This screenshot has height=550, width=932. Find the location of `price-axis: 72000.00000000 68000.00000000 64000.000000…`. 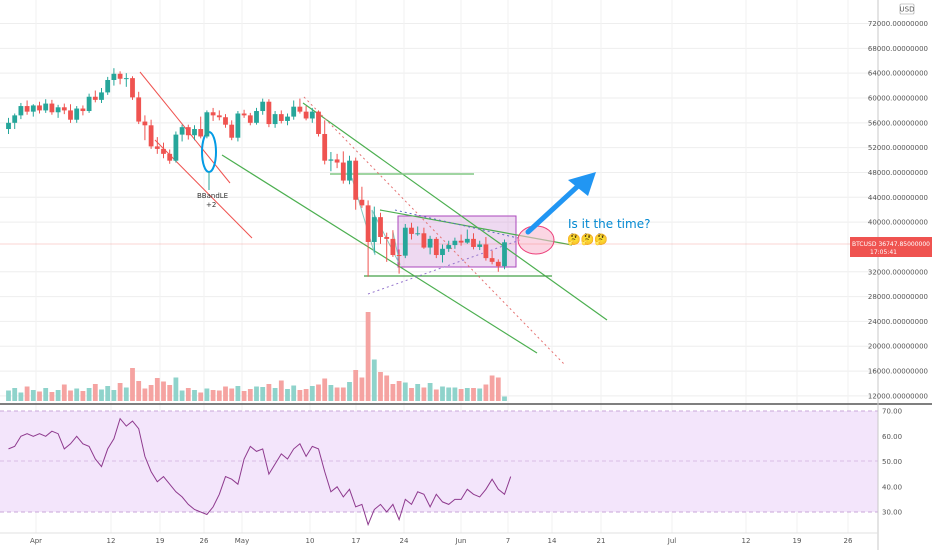

price-axis: 72000.00000000 68000.00000000 64000.000000… is located at coordinates (898, 210).